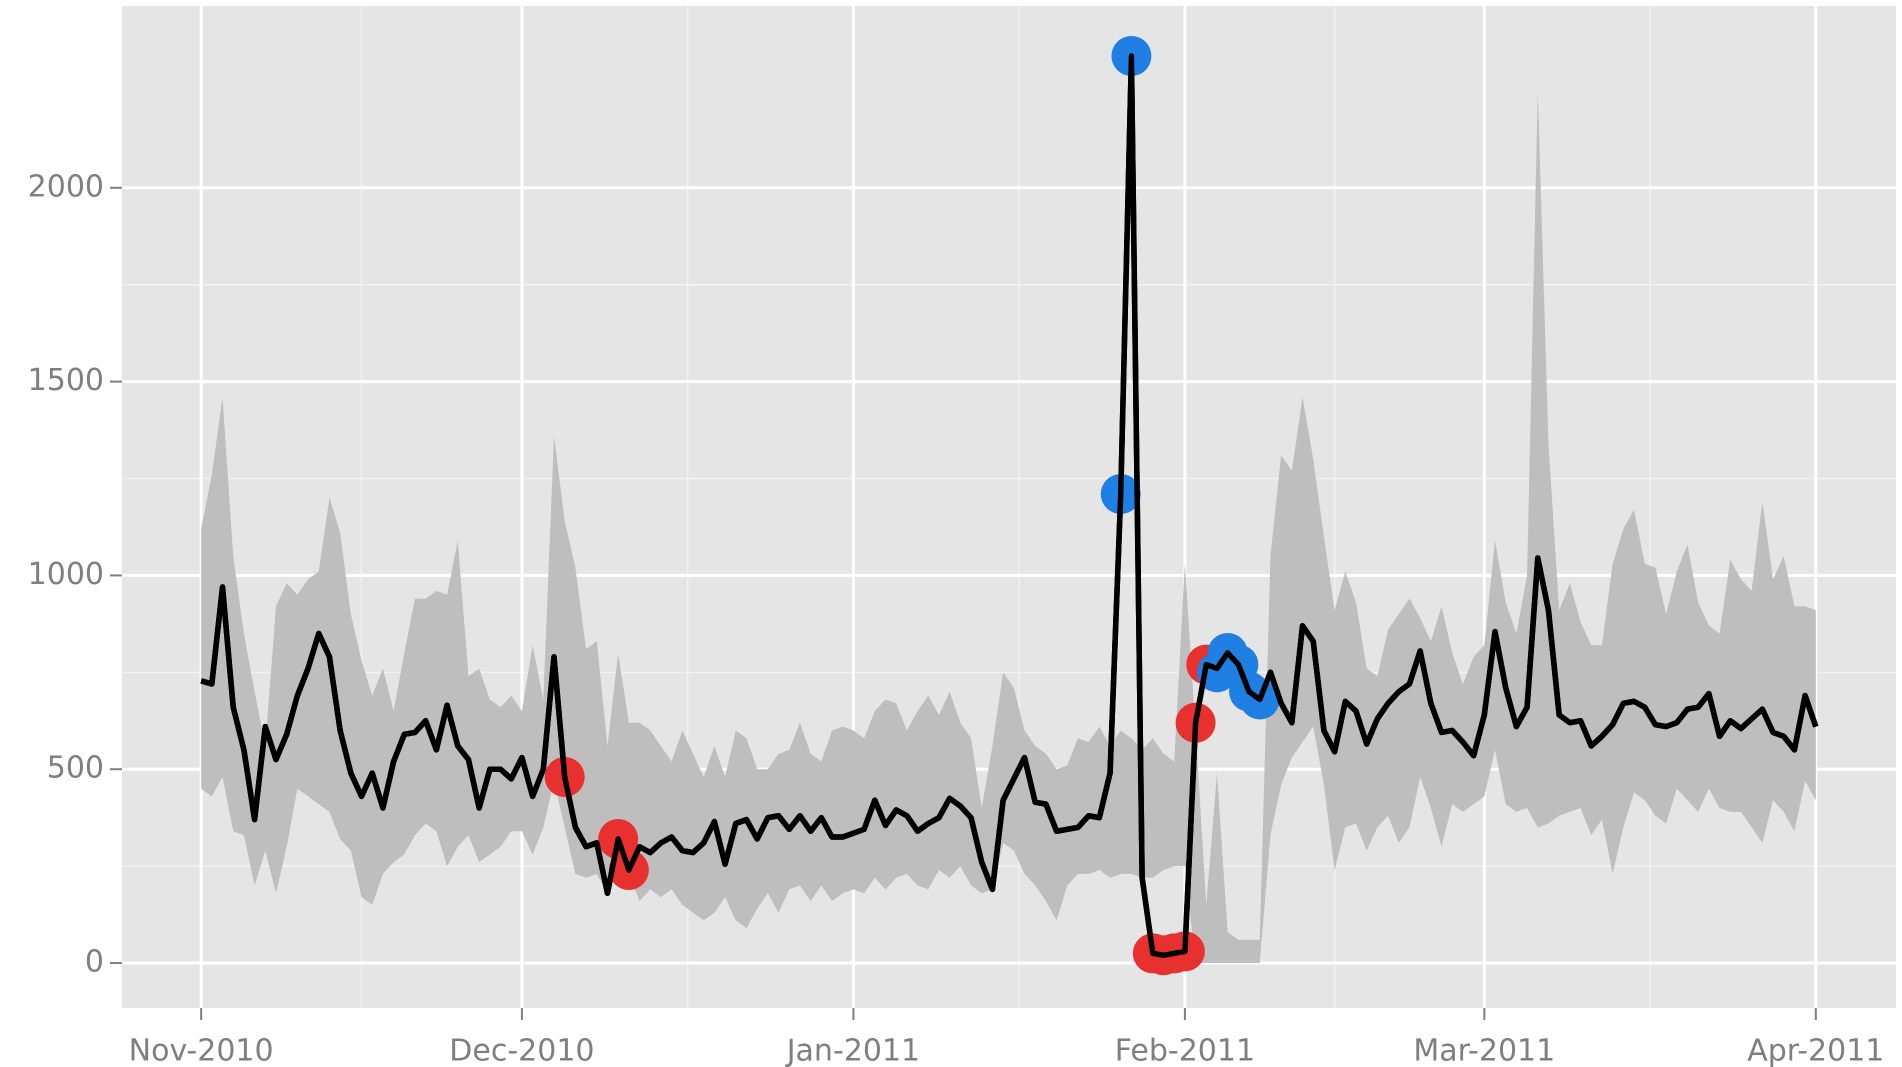  Describe the element at coordinates (66, 380) in the screenshot. I see `y-tick-label: 1500` at that location.